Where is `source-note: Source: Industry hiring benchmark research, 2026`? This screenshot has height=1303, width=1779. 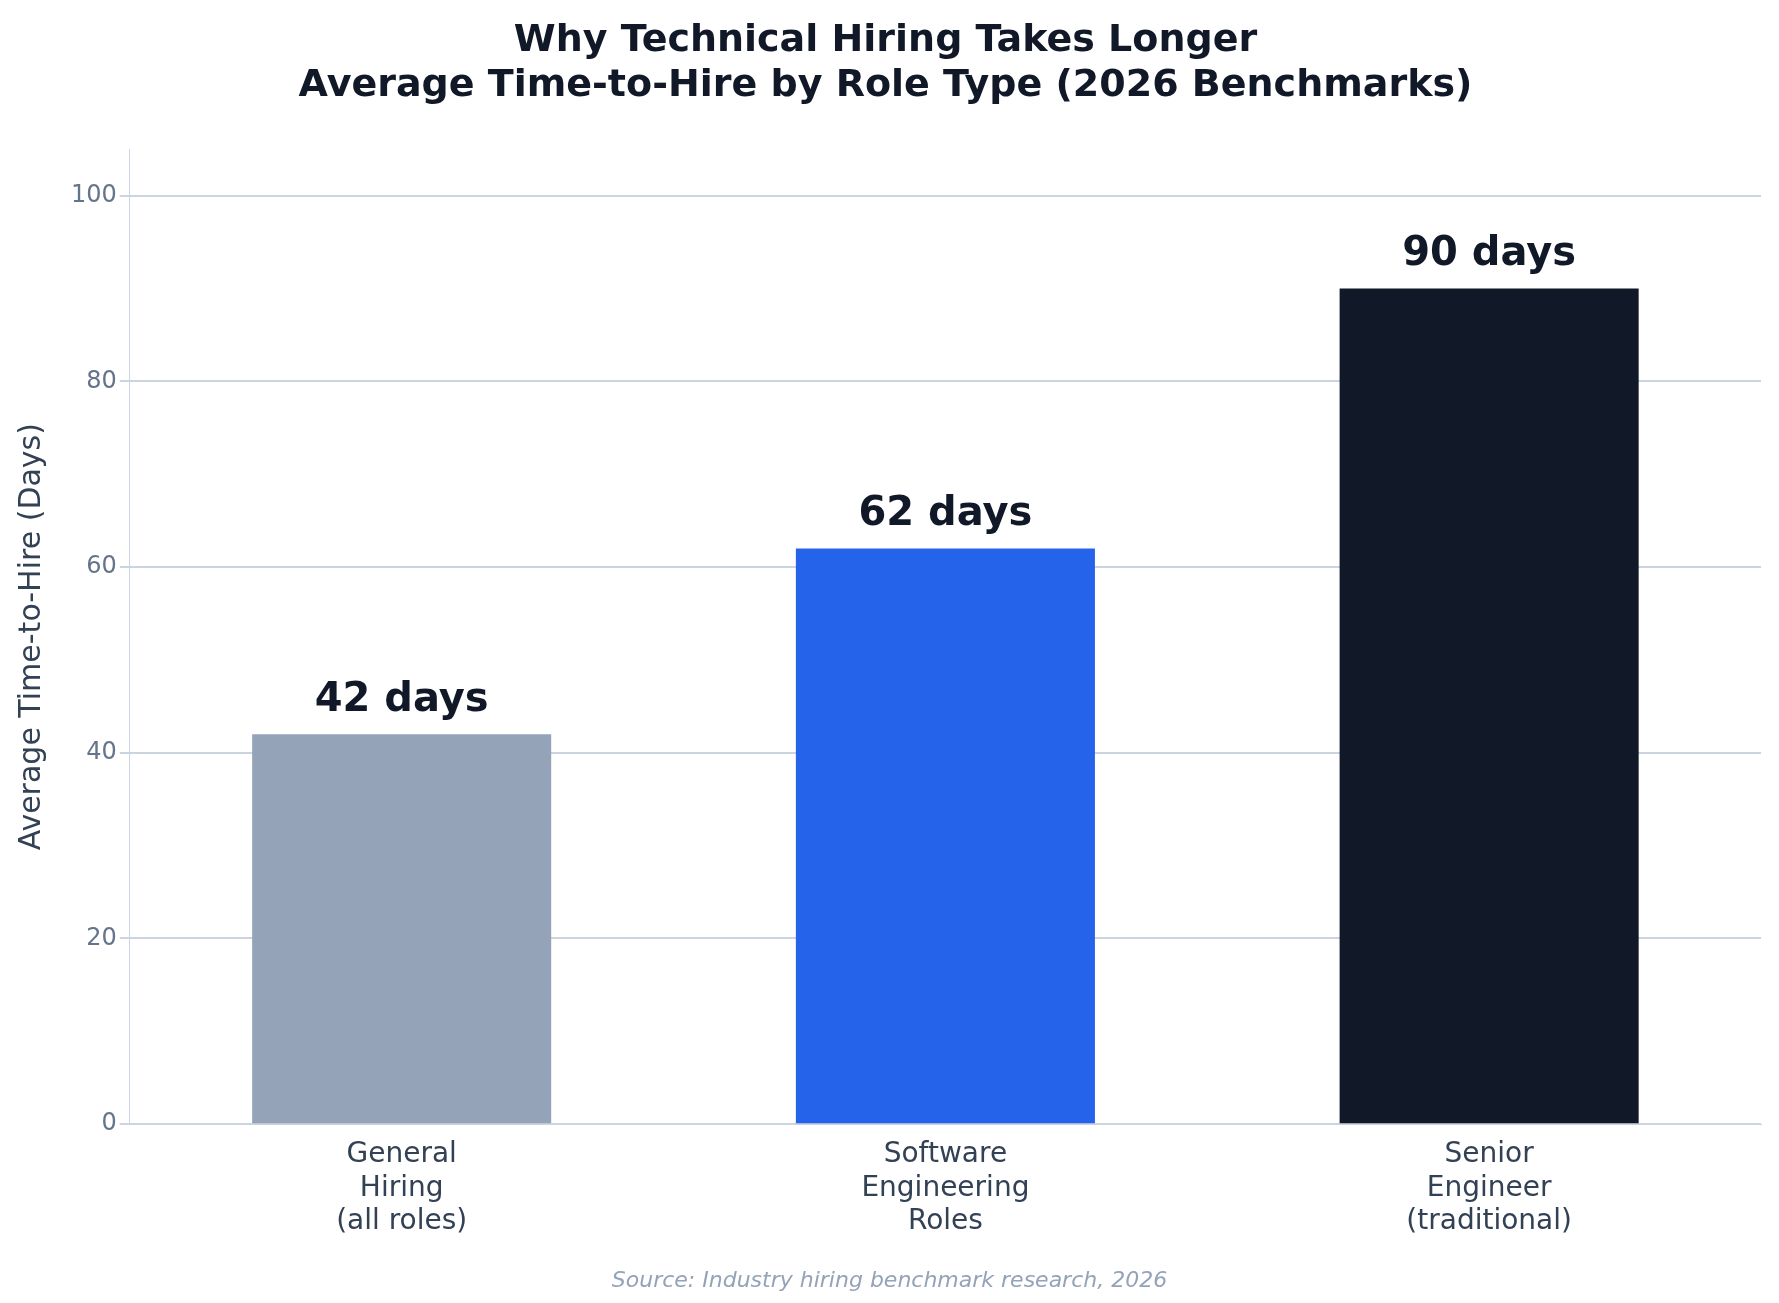
source-note: Source: Industry hiring benchmark research, 2026 is located at coordinates (889, 1279).